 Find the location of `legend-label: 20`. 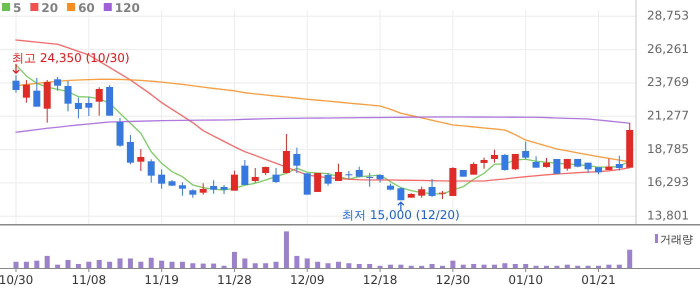

legend-label: 20 is located at coordinates (49, 8).